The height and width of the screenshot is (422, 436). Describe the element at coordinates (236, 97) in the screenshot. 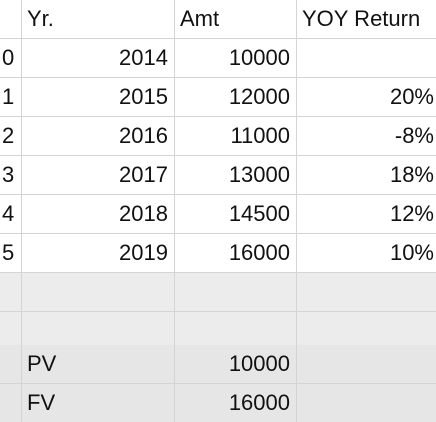

I see `amount-cell: 12000` at that location.